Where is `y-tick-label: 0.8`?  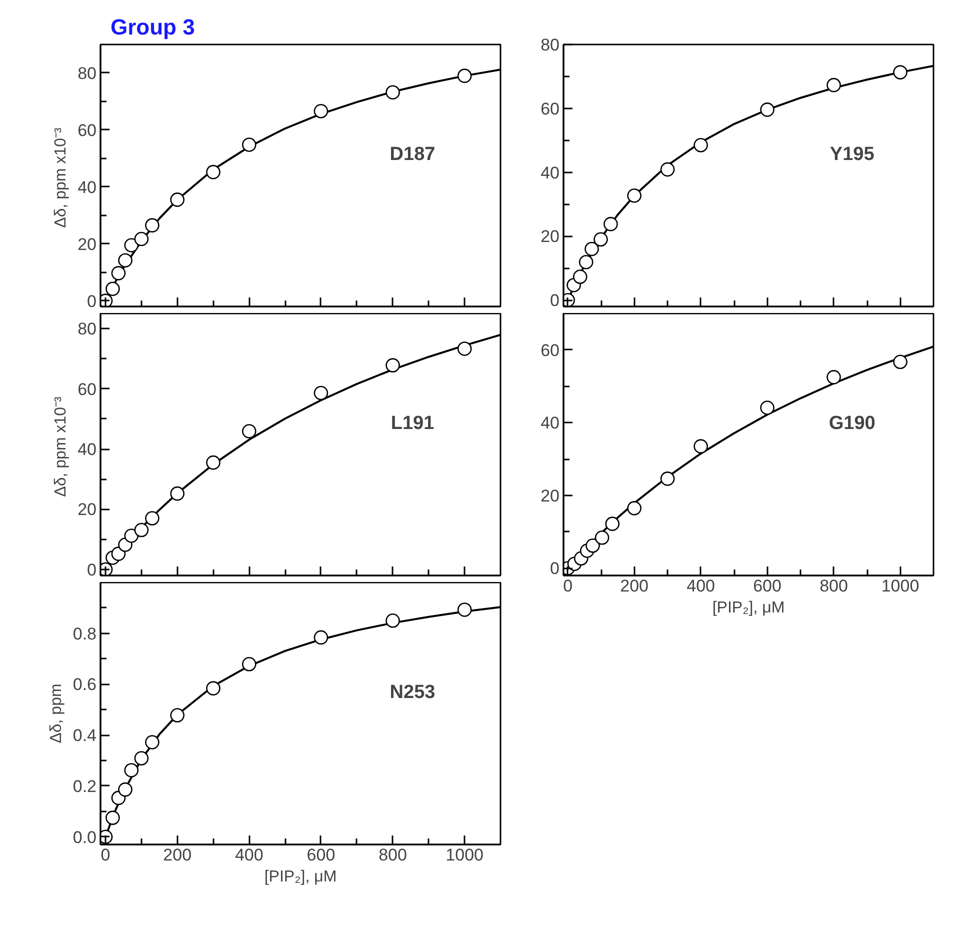
y-tick-label: 0.8 is located at coordinates (84, 634).